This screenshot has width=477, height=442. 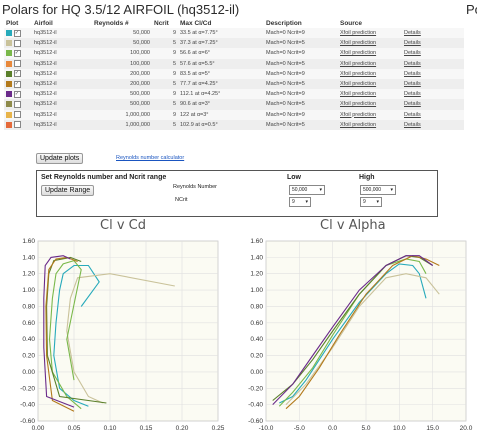 I want to click on reynolds-calculator-link: Reynolds number calculator, so click(x=150, y=158).